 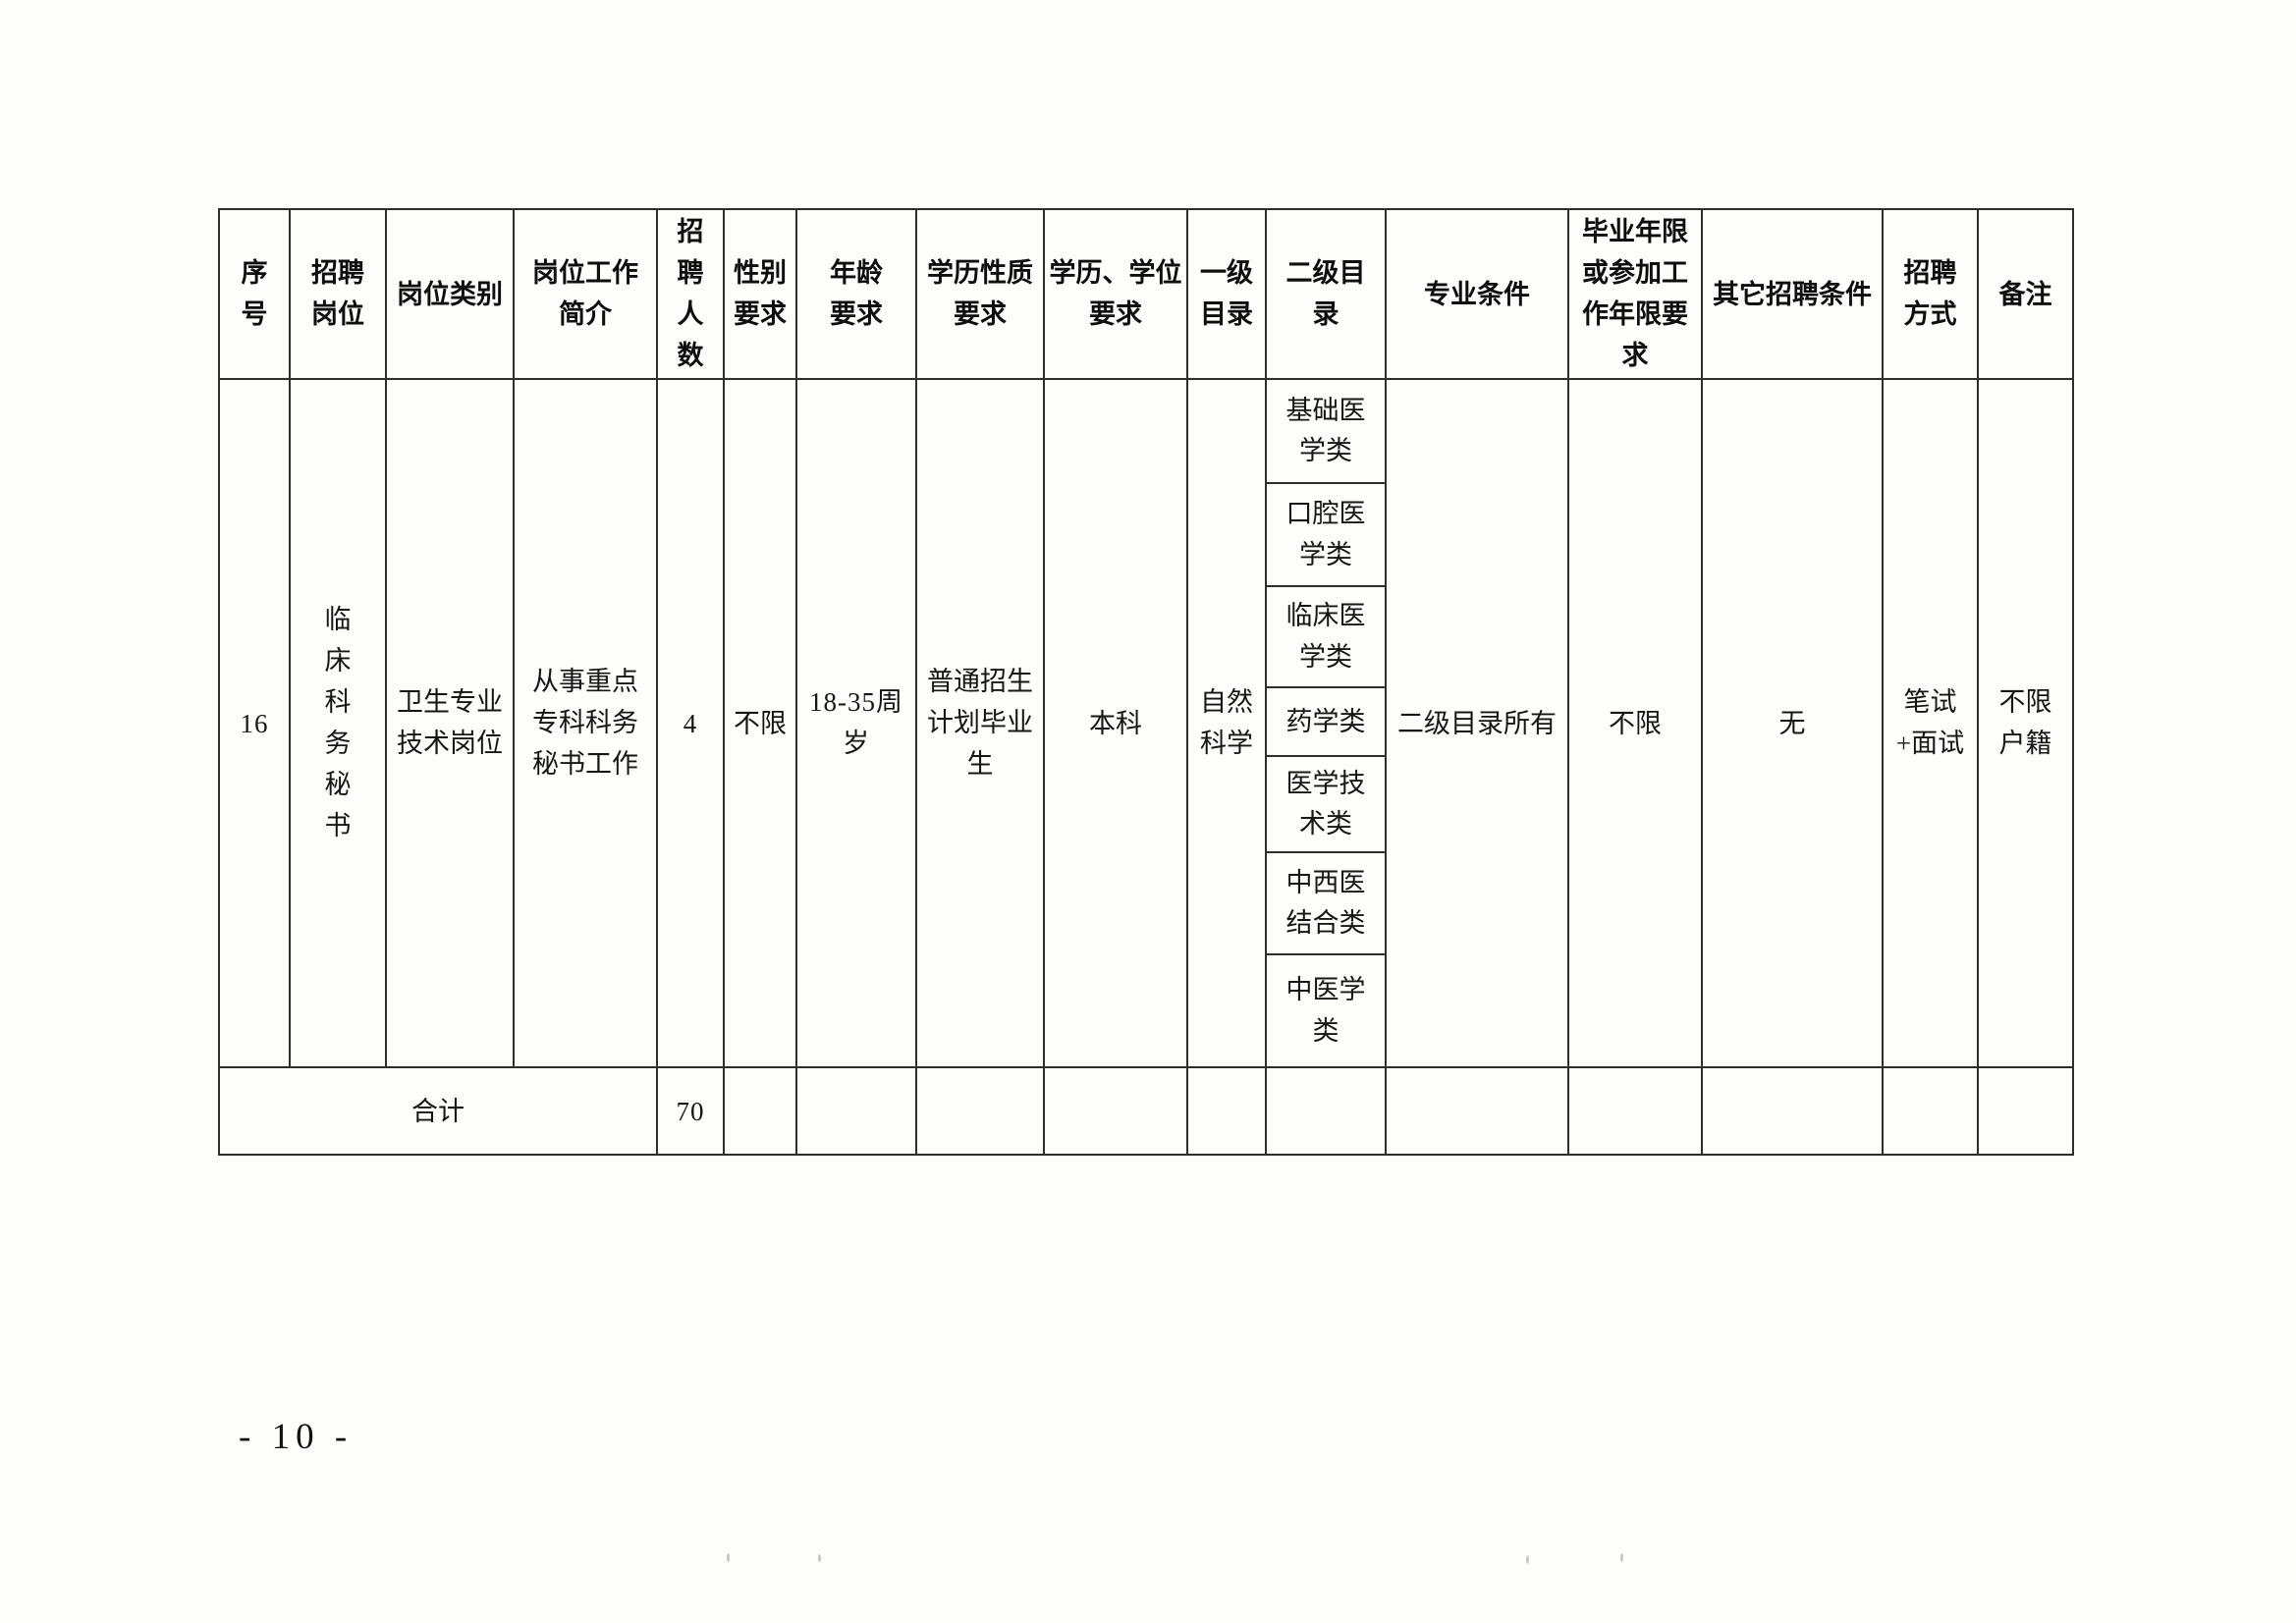 What do you see at coordinates (1326, 432) in the screenshot?
I see `cell-catalog-l2-item: 基础医学类` at bounding box center [1326, 432].